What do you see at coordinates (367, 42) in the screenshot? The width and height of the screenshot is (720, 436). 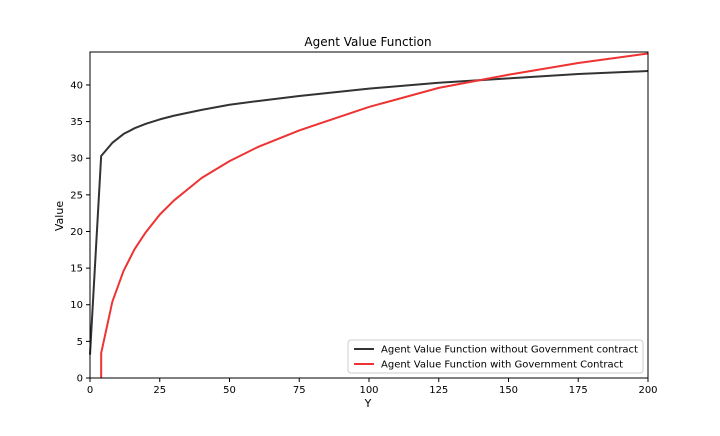 I see `chart-title: Agent Value Function` at bounding box center [367, 42].